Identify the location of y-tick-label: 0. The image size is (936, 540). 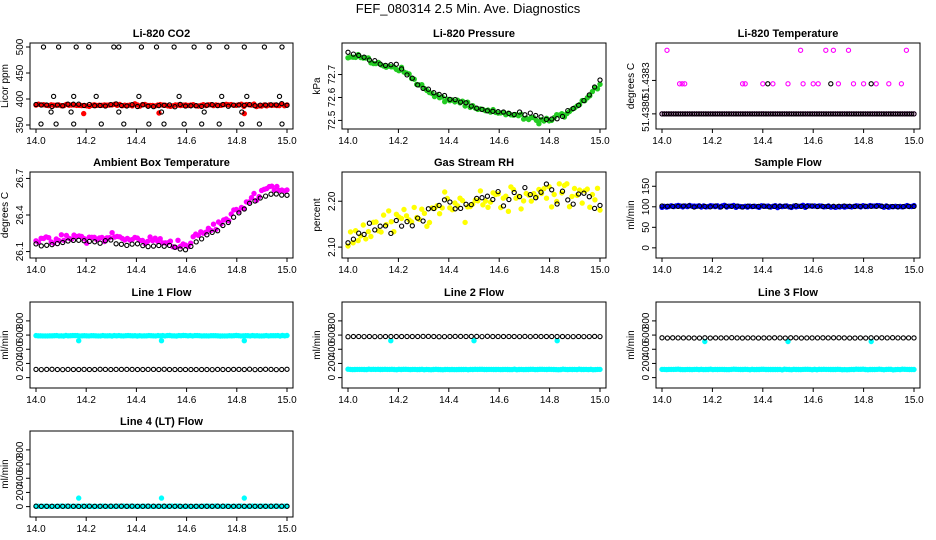
(332, 377).